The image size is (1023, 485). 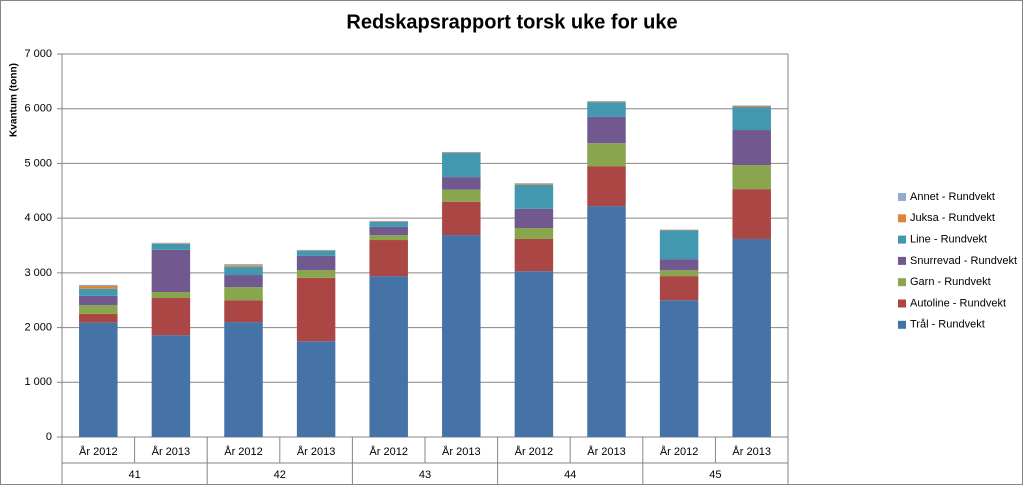 What do you see at coordinates (948, 240) in the screenshot?
I see `legend-label: Line - Rundvekt` at bounding box center [948, 240].